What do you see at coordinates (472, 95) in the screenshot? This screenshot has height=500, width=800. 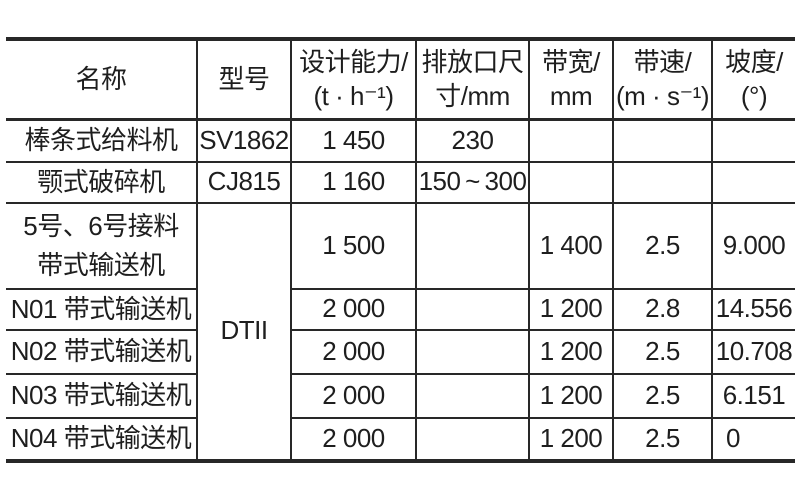 I see `header-outlet-line: 寸/mm` at bounding box center [472, 95].